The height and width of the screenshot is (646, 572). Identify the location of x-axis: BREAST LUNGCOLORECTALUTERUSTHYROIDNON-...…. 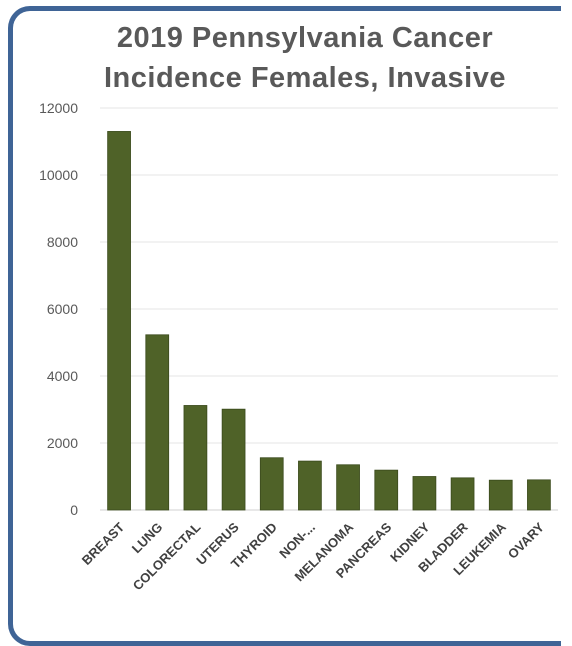
(313, 556).